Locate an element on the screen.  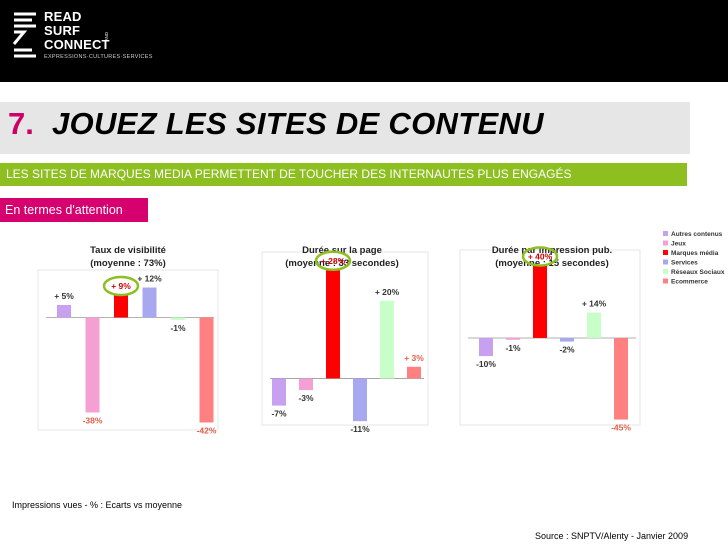
chart-3-label-2: -1% is located at coordinates (513, 348).